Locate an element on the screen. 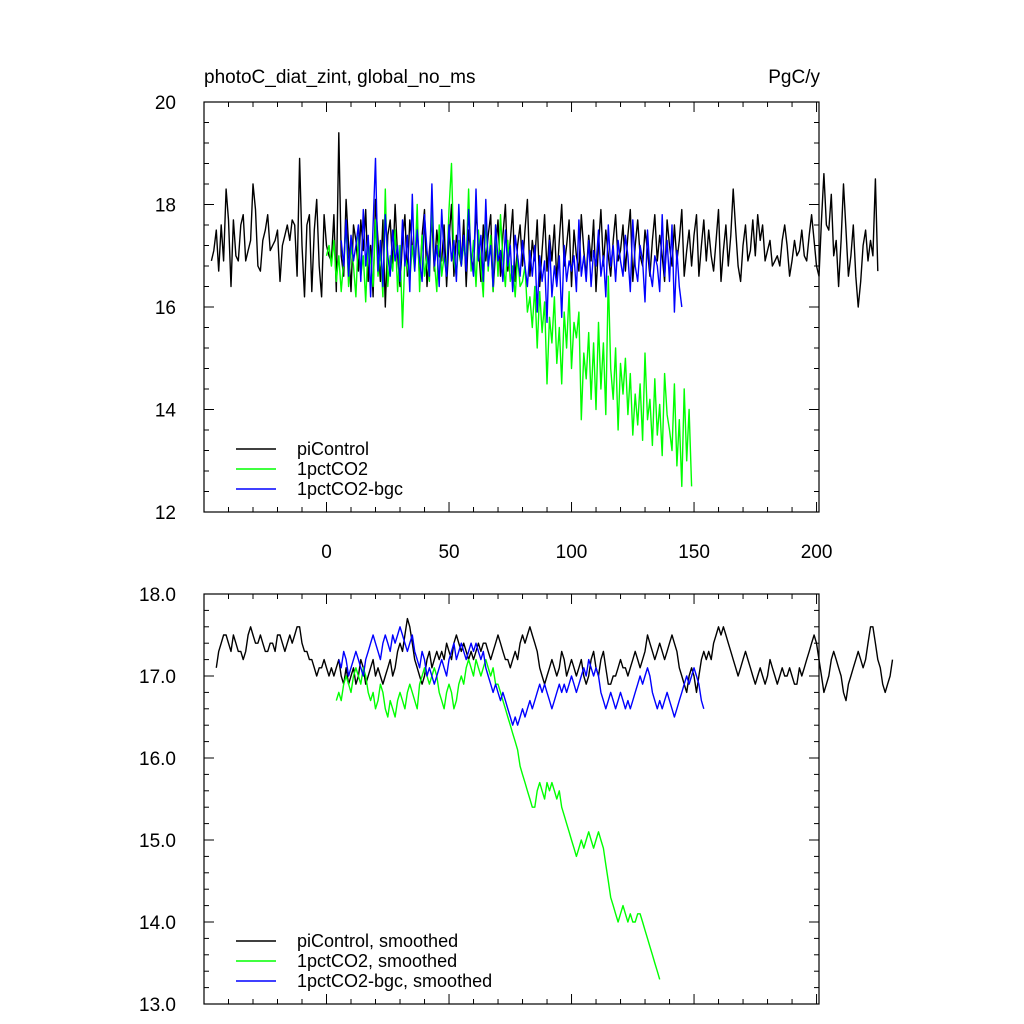  bottom-ytick-label: 18.0 is located at coordinates (157, 595).